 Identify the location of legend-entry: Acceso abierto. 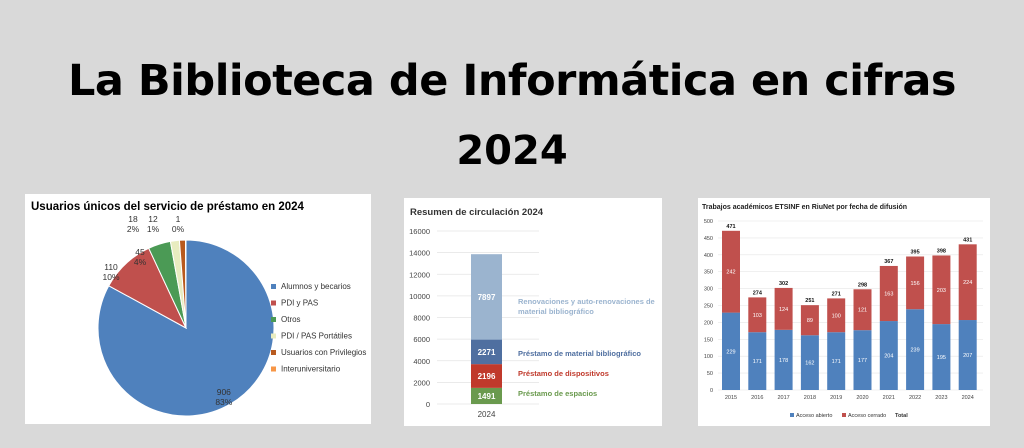
(814, 416).